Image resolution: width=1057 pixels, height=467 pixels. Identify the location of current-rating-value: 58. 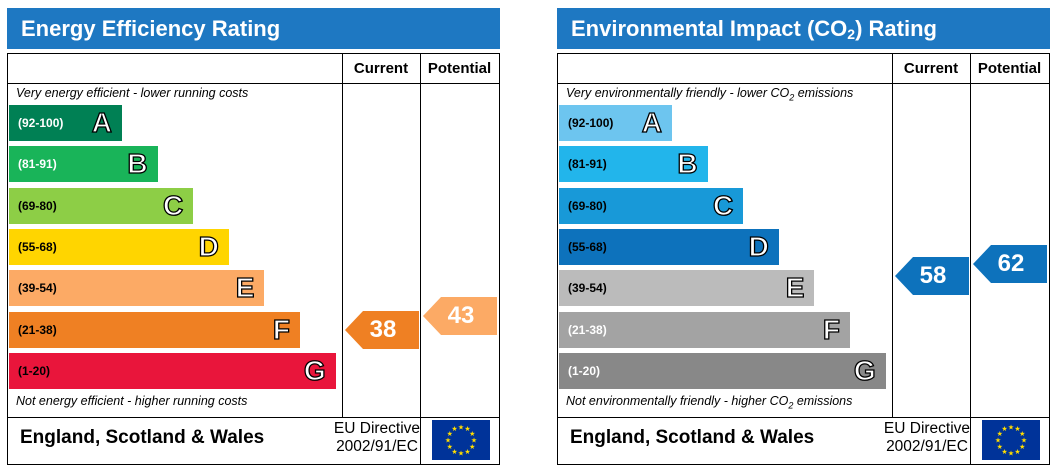
(933, 275).